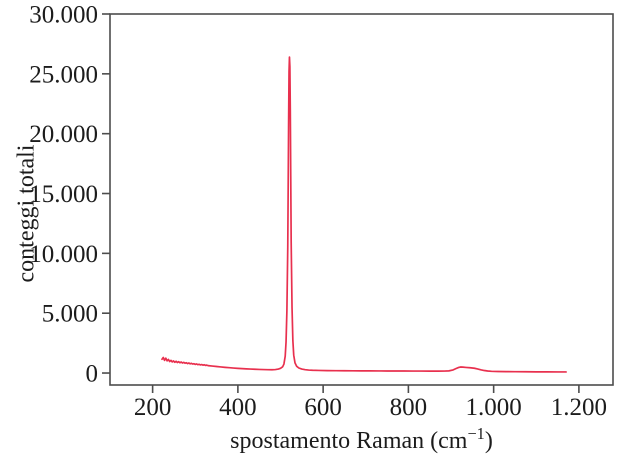 The image size is (623, 458). I want to click on y-tick-label: 15.000, so click(63, 194).